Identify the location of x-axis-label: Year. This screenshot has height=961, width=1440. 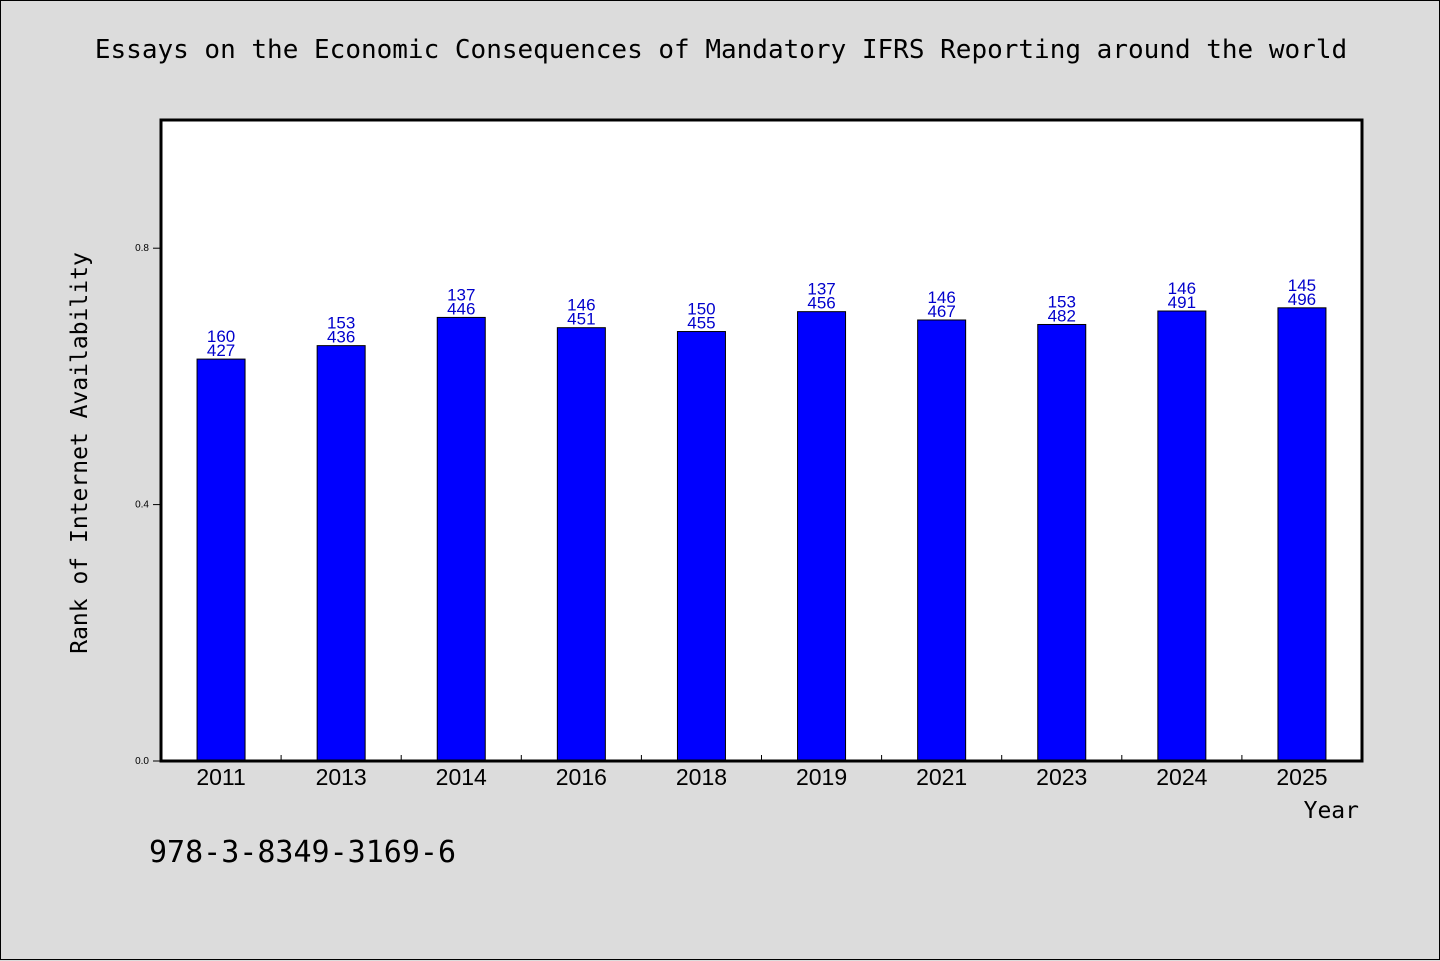
(1331, 811).